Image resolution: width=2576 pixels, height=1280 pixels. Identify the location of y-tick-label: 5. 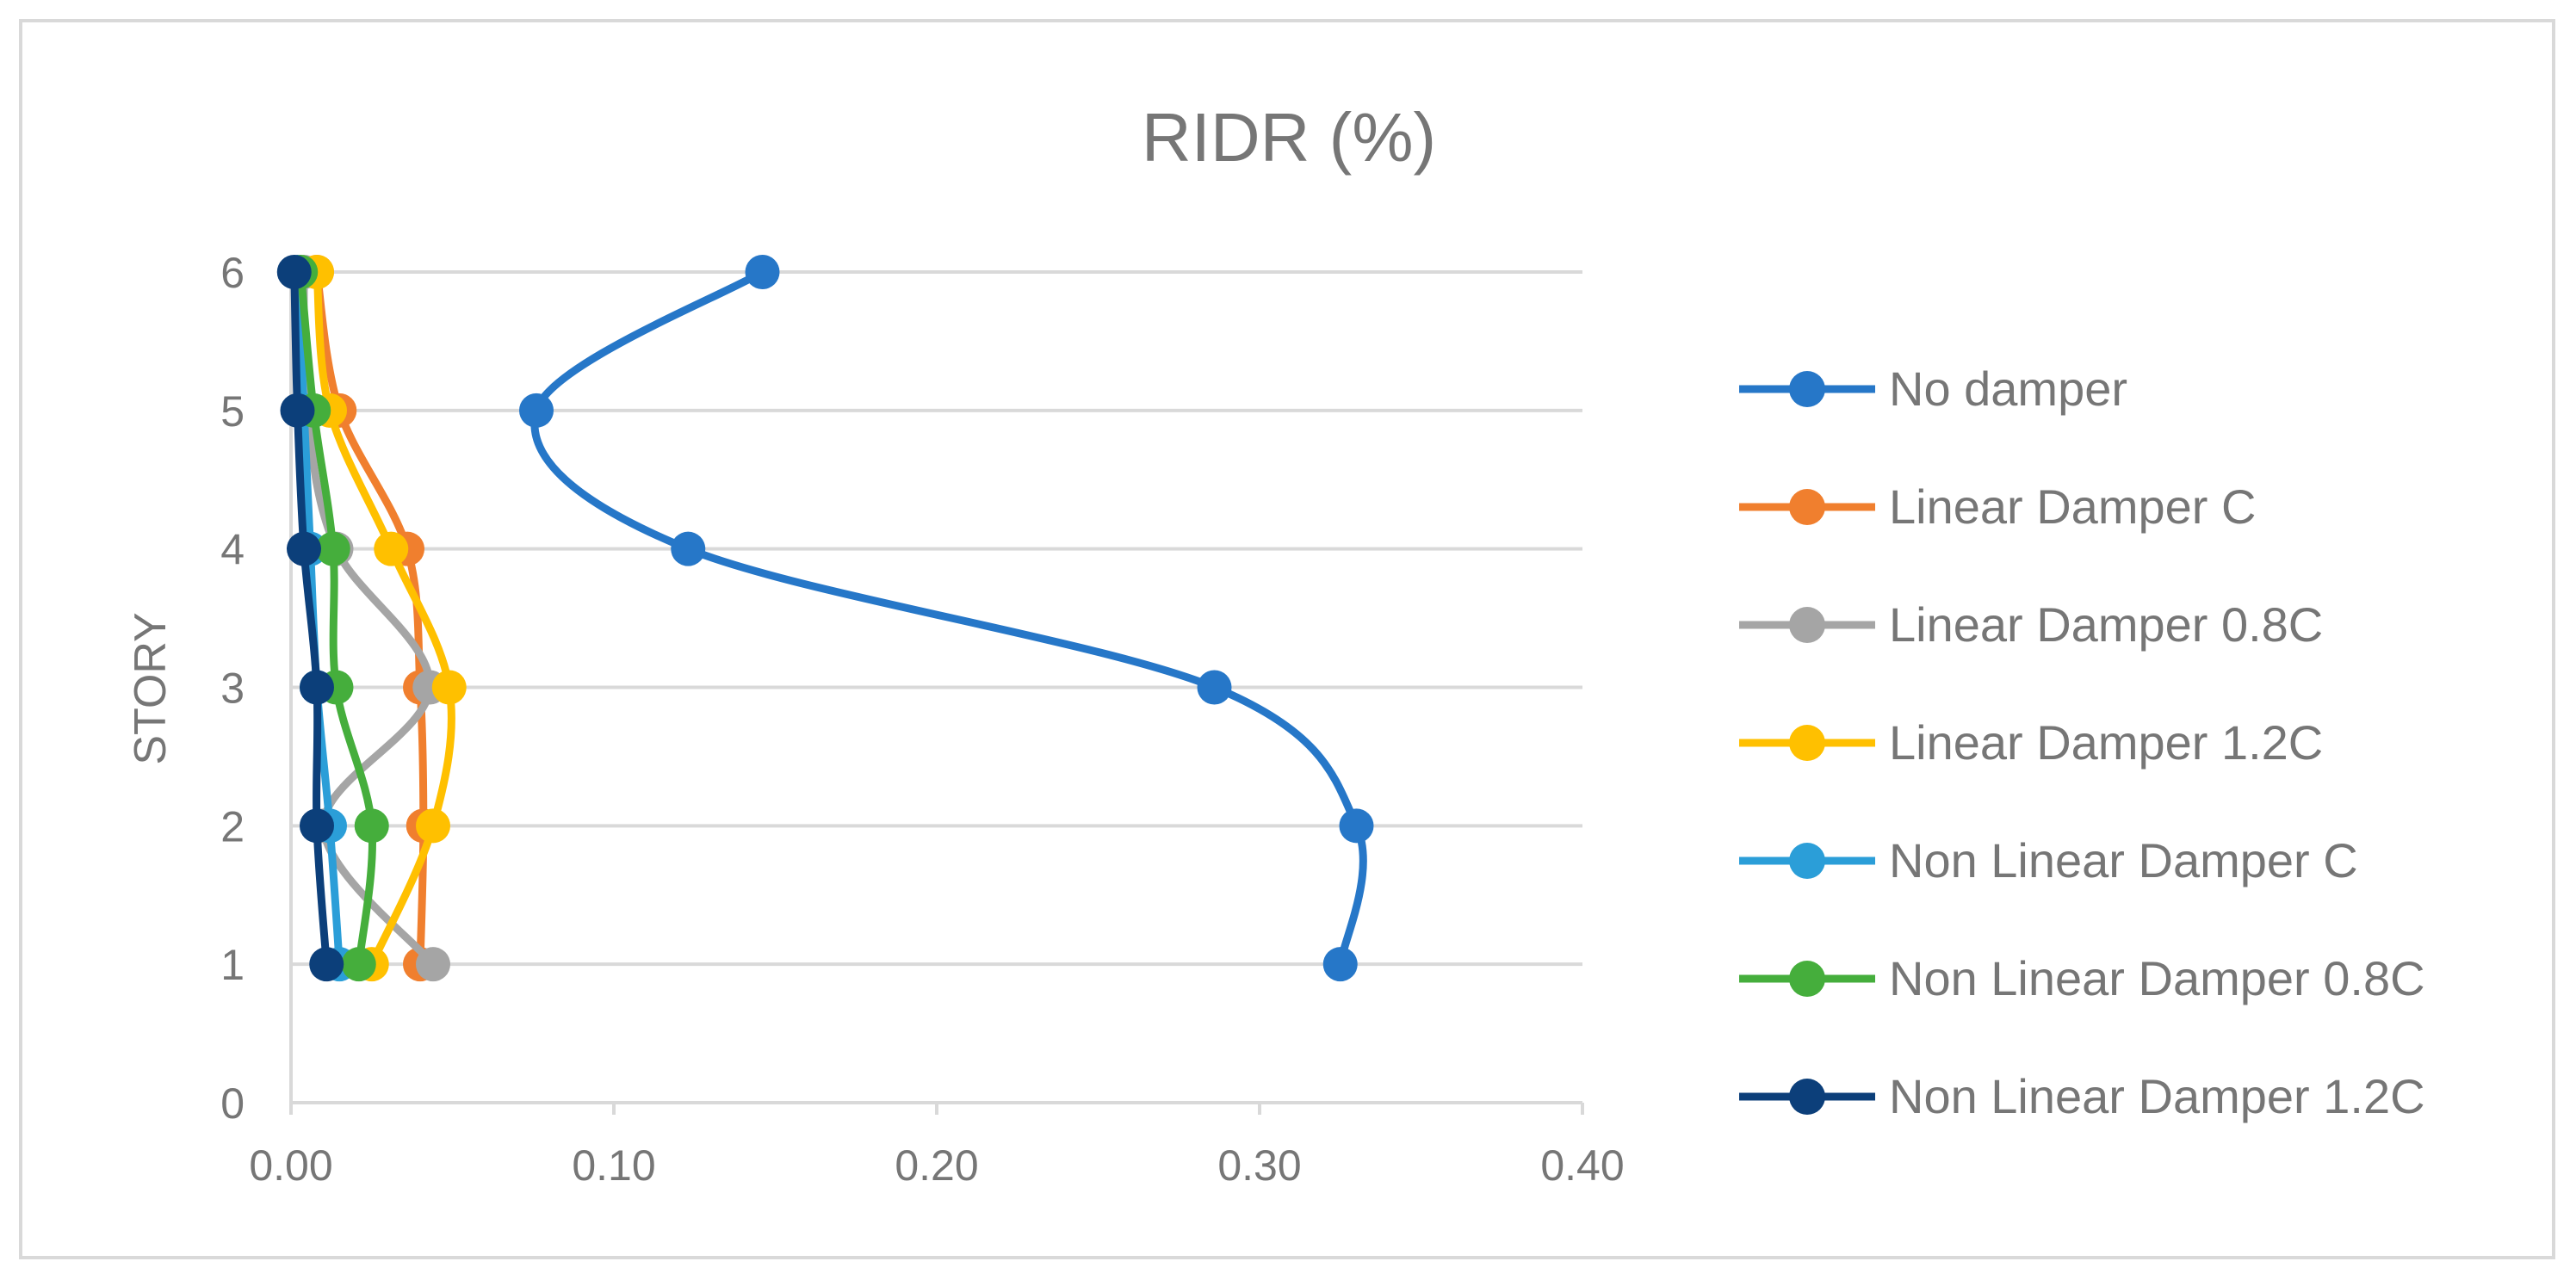
(233, 411).